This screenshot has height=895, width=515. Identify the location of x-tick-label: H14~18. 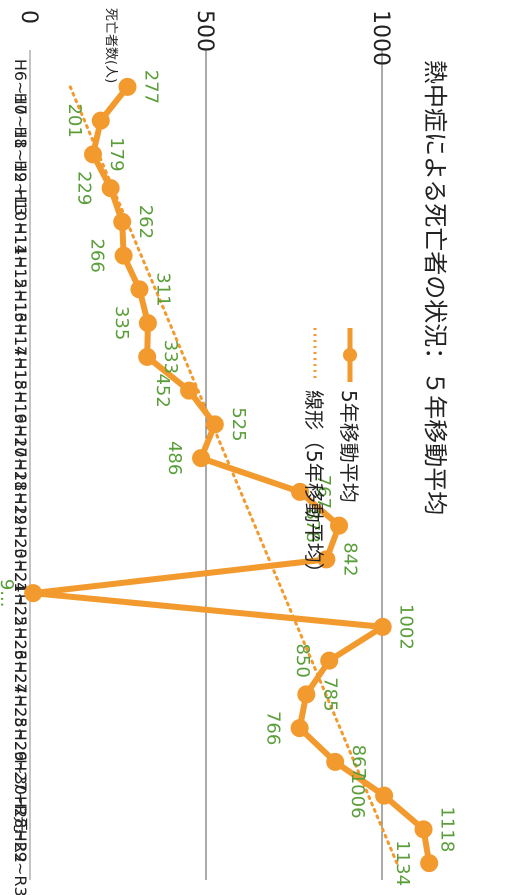
(20, 357).